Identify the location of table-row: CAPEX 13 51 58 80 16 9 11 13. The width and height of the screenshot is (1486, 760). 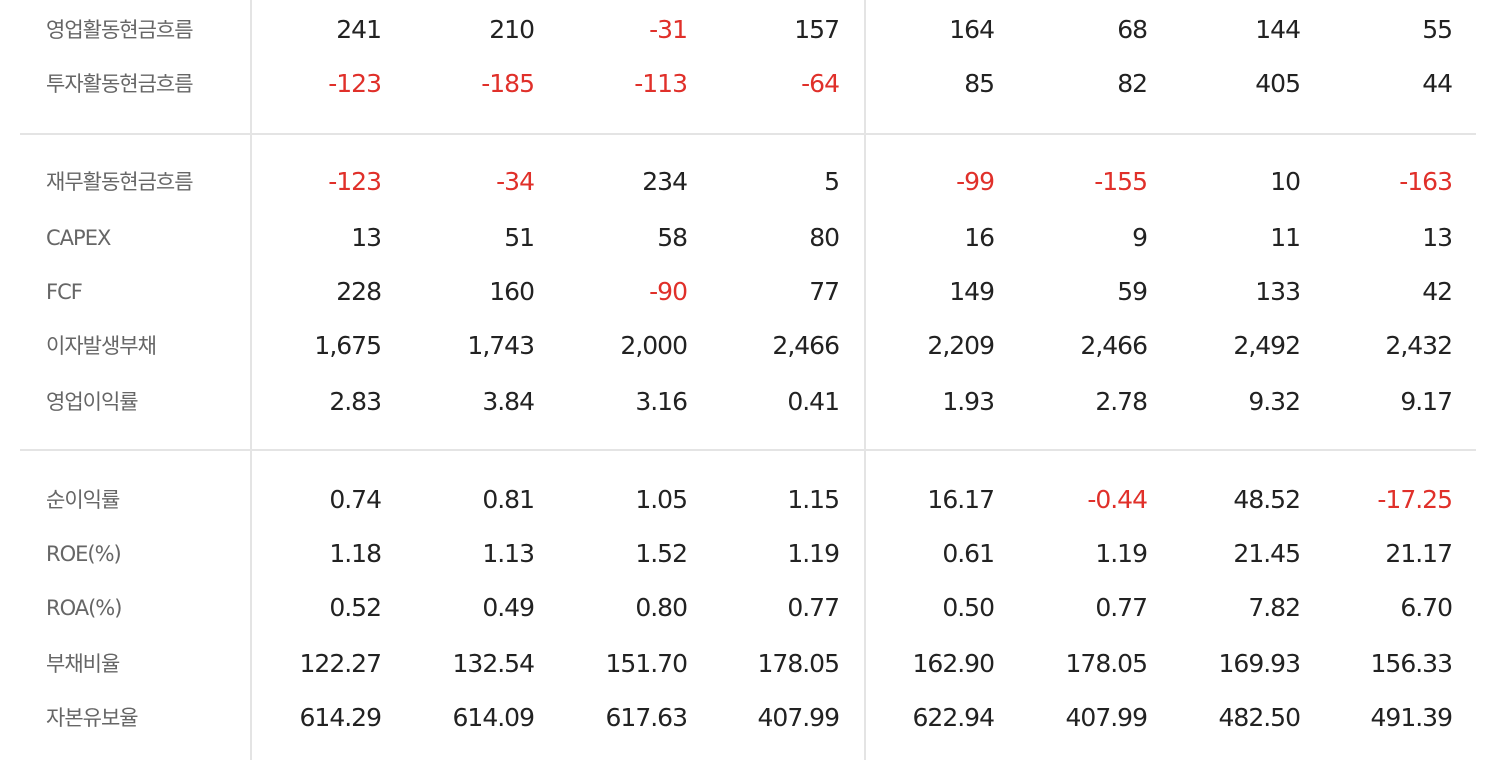
(743, 238).